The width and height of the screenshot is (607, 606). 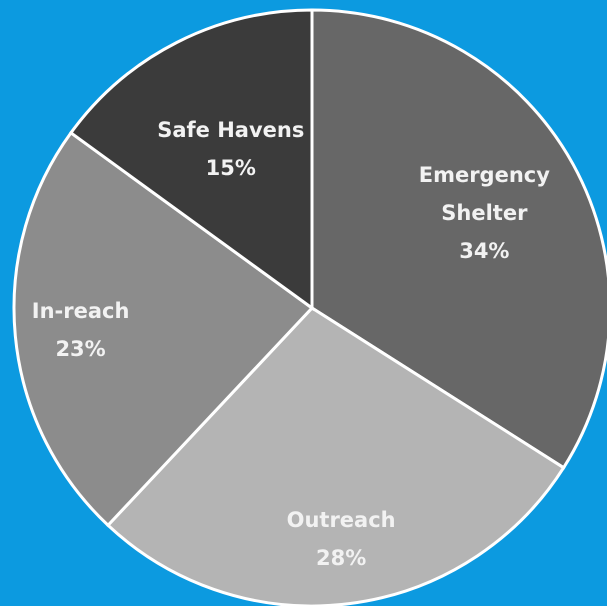 What do you see at coordinates (341, 557) in the screenshot?
I see `value-label: 28%` at bounding box center [341, 557].